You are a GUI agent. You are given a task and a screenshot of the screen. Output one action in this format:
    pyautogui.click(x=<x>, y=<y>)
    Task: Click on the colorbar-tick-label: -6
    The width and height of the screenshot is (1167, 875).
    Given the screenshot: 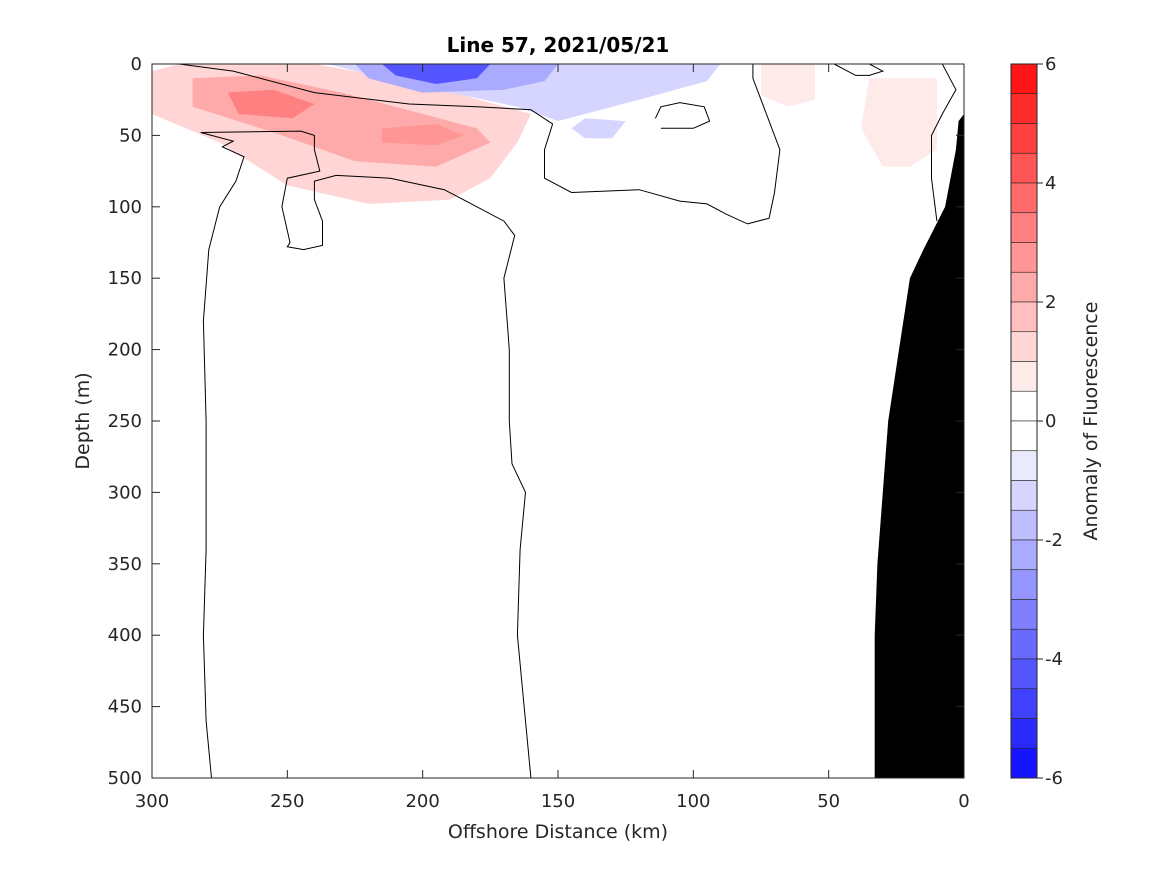 What is the action you would take?
    pyautogui.click(x=1054, y=778)
    